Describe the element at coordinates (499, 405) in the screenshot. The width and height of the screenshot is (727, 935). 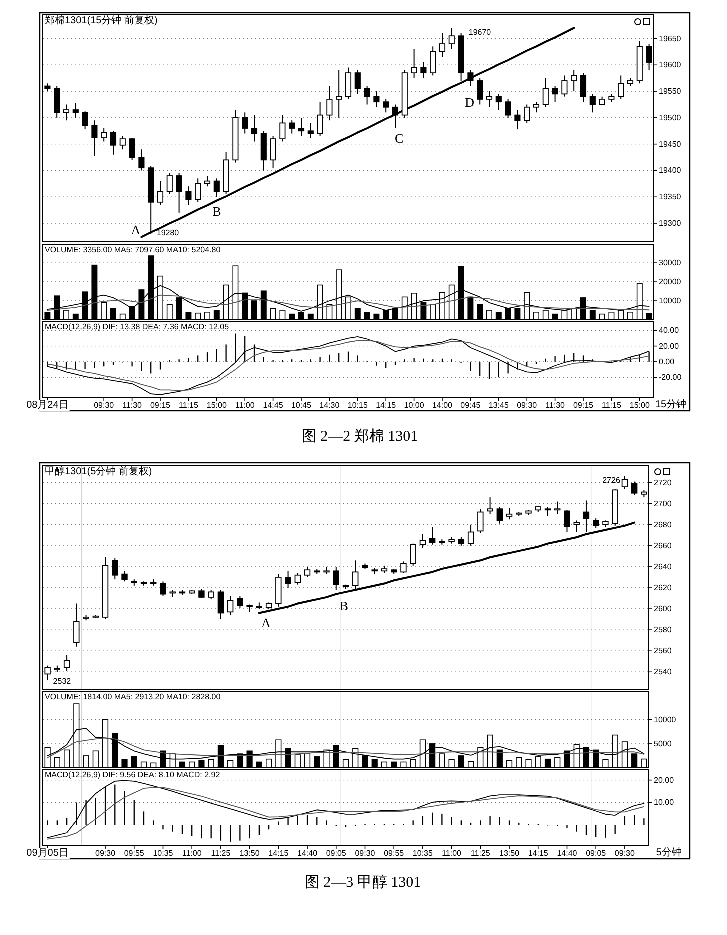
I see `x-tick-label: 13:45` at that location.